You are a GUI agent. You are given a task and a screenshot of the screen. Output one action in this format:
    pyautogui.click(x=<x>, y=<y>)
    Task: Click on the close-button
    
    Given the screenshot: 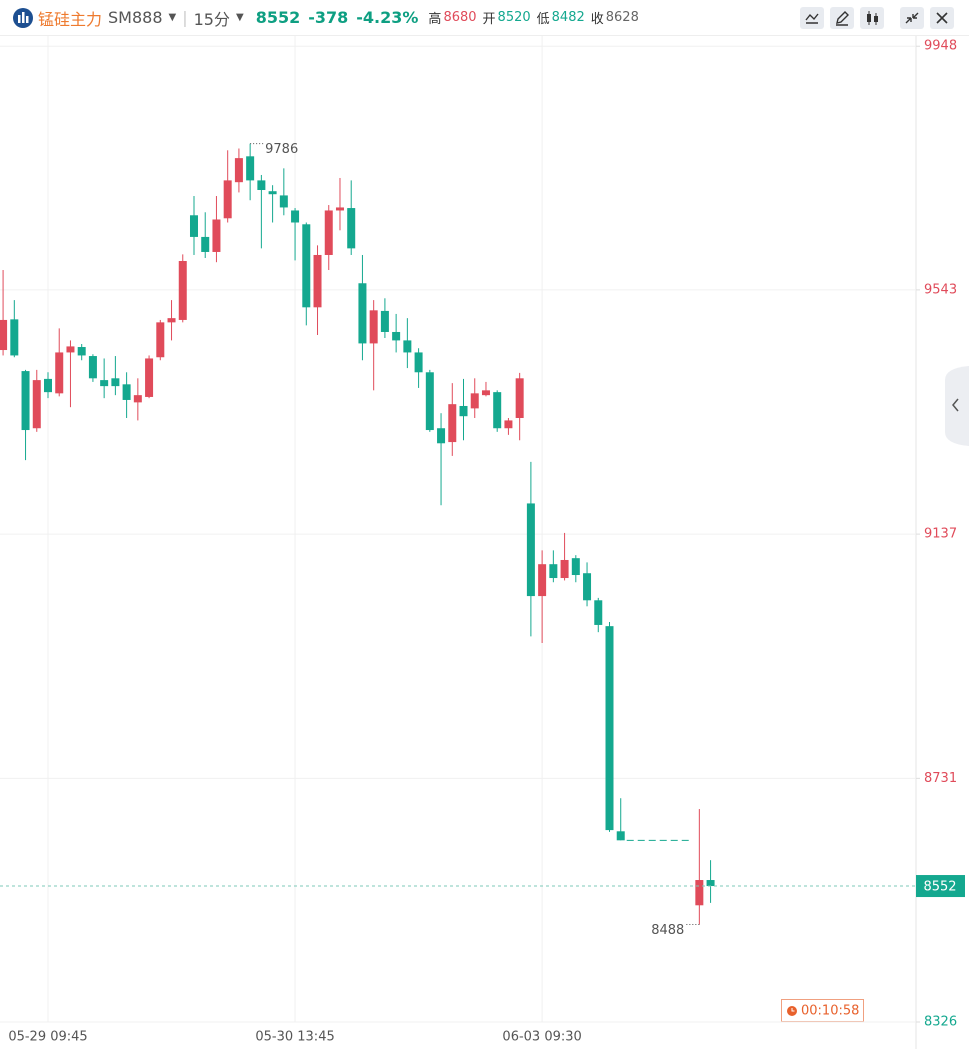 What is the action you would take?
    pyautogui.click(x=942, y=18)
    